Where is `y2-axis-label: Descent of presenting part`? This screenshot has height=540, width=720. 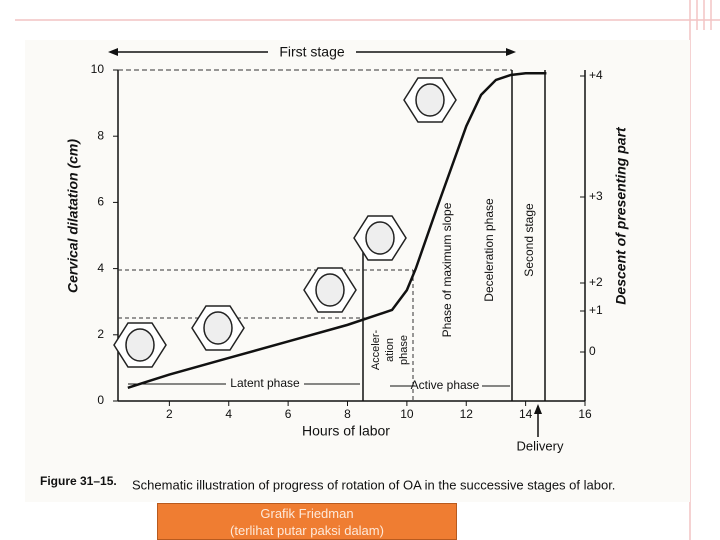 y2-axis-label: Descent of presenting part is located at coordinates (621, 215).